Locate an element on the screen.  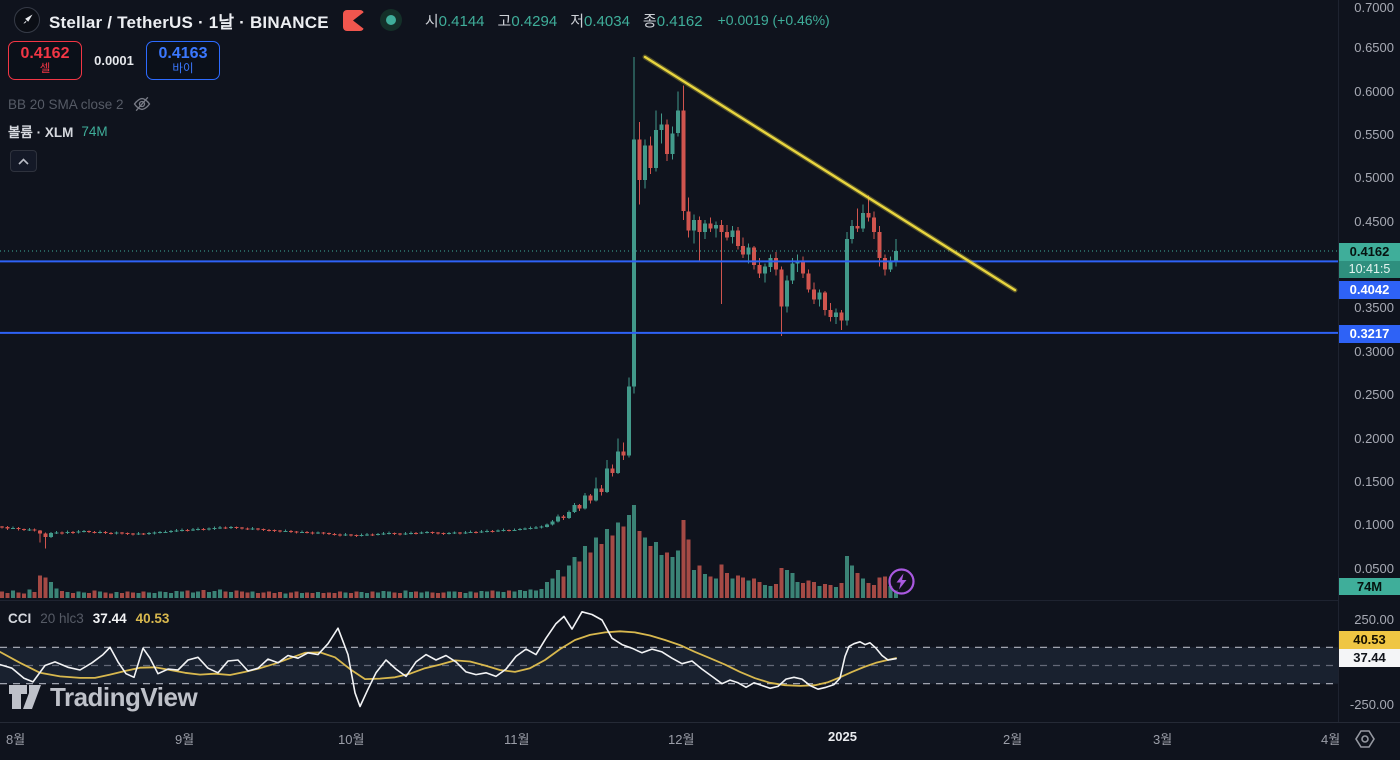
price-tick: 0.3500 is located at coordinates (1374, 307).